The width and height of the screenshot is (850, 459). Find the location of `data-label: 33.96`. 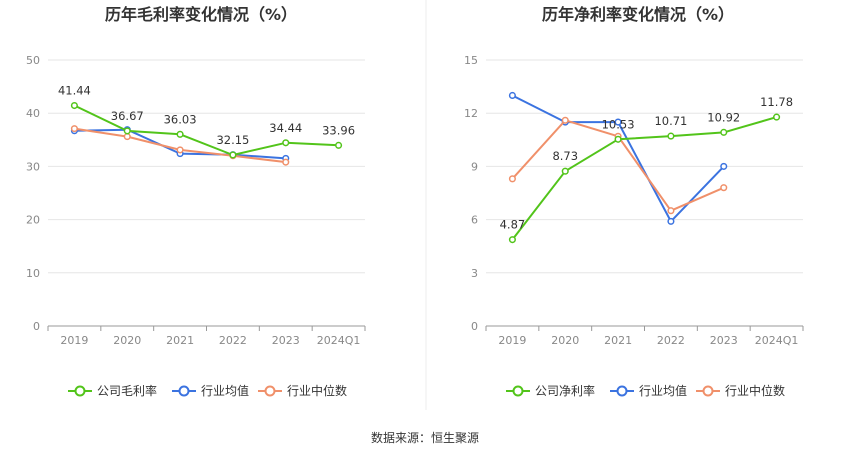

data-label: 33.96 is located at coordinates (338, 130).